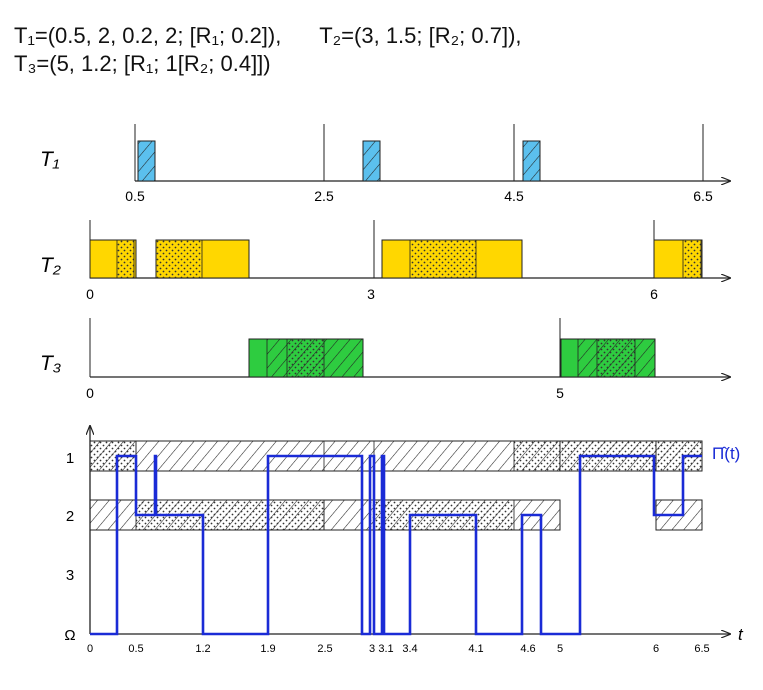  I want to click on resource-tick-label: 3.4, so click(409, 649).